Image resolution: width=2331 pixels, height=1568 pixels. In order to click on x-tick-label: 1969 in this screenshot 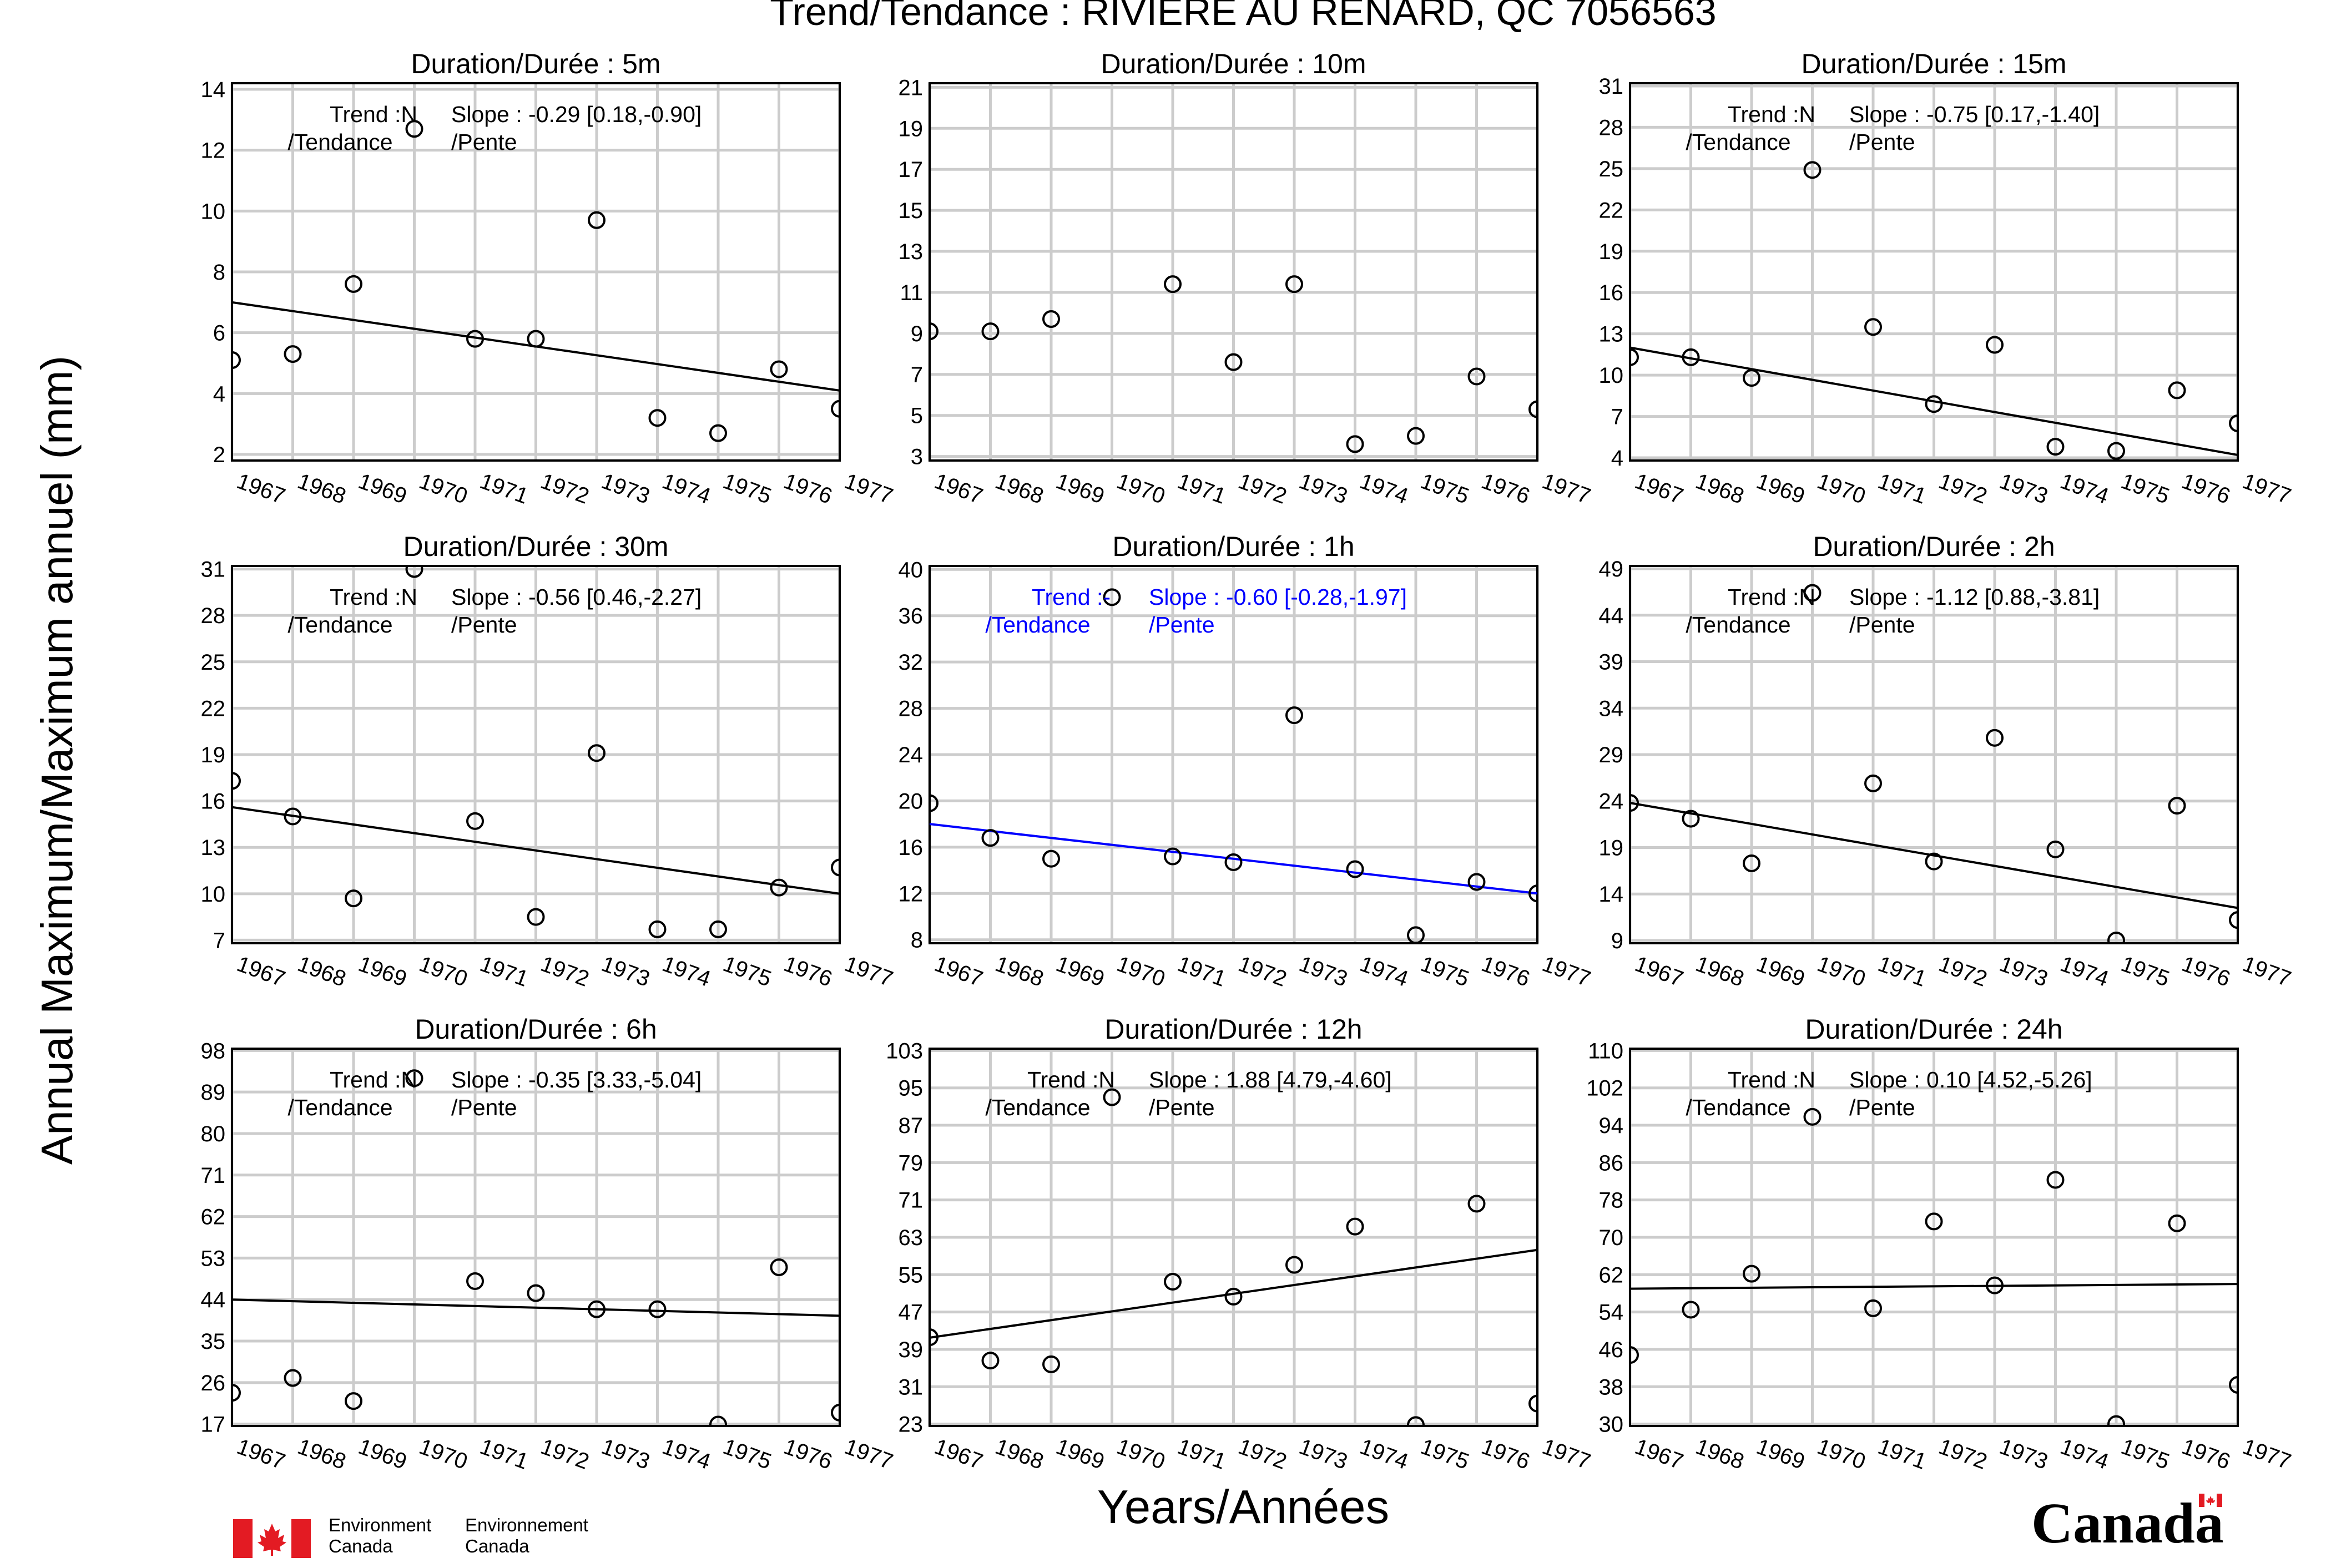, I will do `click(1781, 489)`.